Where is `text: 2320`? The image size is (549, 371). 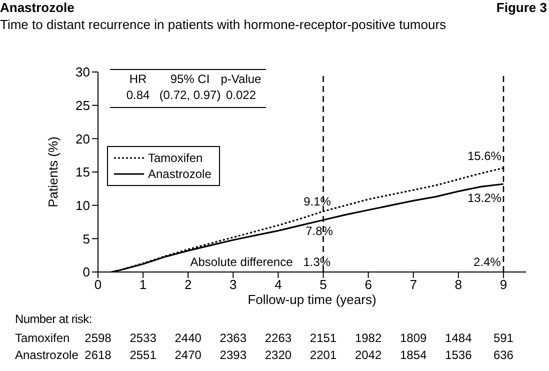
text: 2320 is located at coordinates (278, 355).